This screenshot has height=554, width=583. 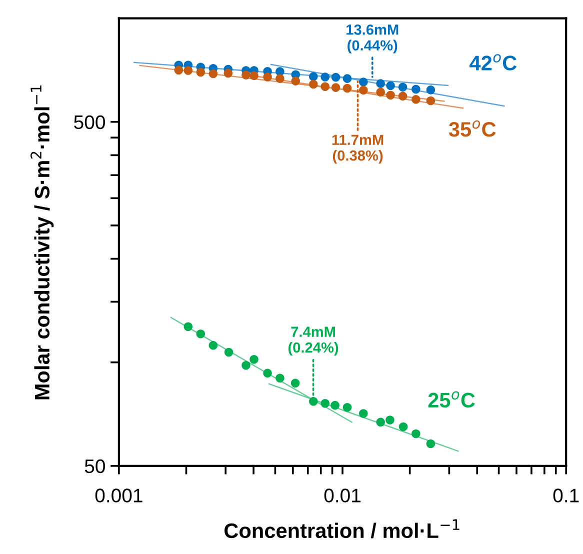 What do you see at coordinates (493, 62) in the screenshot?
I see `series-label: 42$^{o}$C` at bounding box center [493, 62].